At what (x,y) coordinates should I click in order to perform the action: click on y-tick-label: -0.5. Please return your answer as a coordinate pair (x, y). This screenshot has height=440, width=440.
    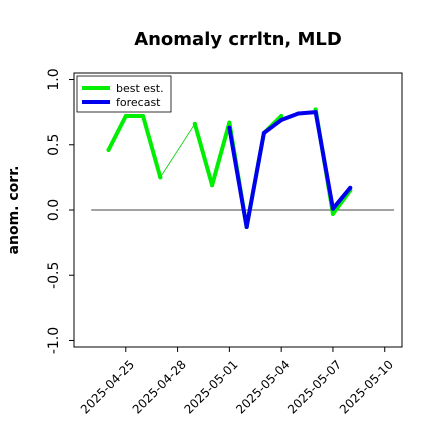
    Looking at the image, I should click on (54, 275).